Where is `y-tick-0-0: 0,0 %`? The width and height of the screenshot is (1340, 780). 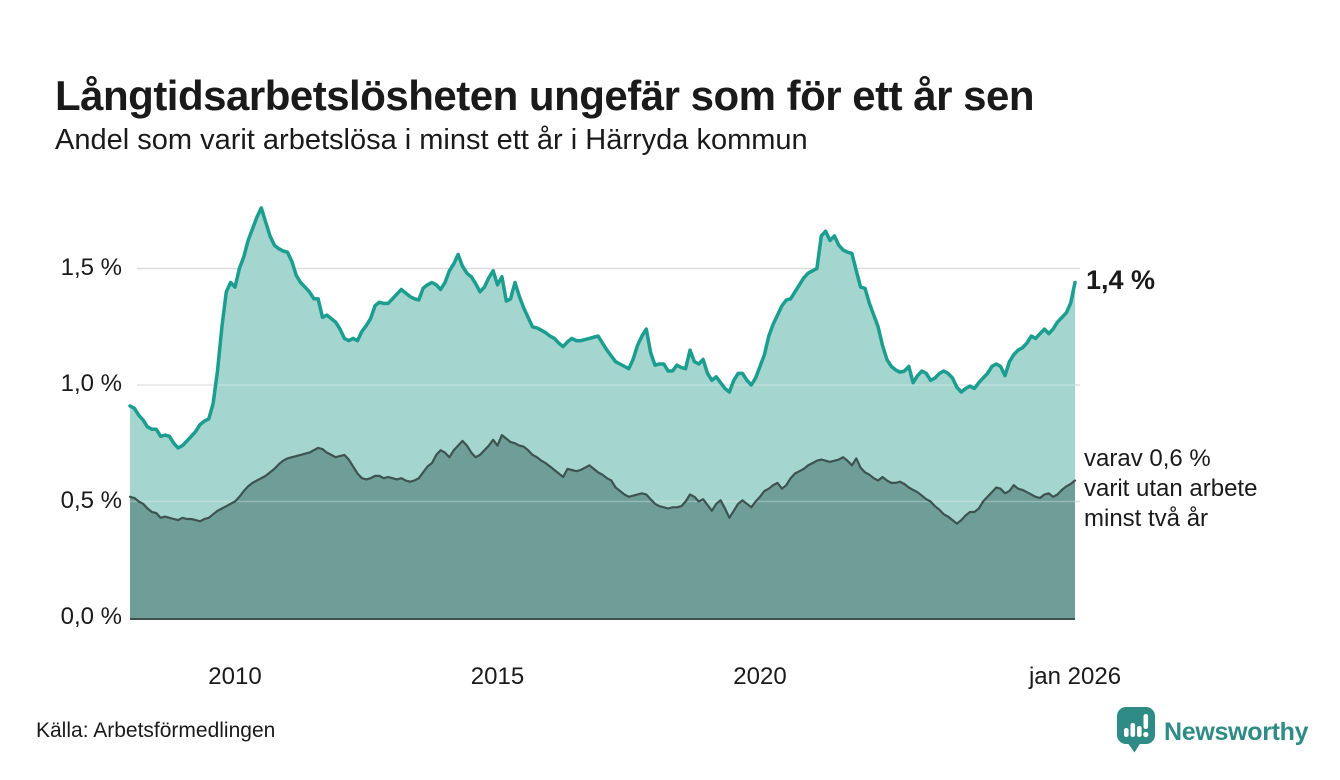 y-tick-0-0: 0,0 % is located at coordinates (91, 616).